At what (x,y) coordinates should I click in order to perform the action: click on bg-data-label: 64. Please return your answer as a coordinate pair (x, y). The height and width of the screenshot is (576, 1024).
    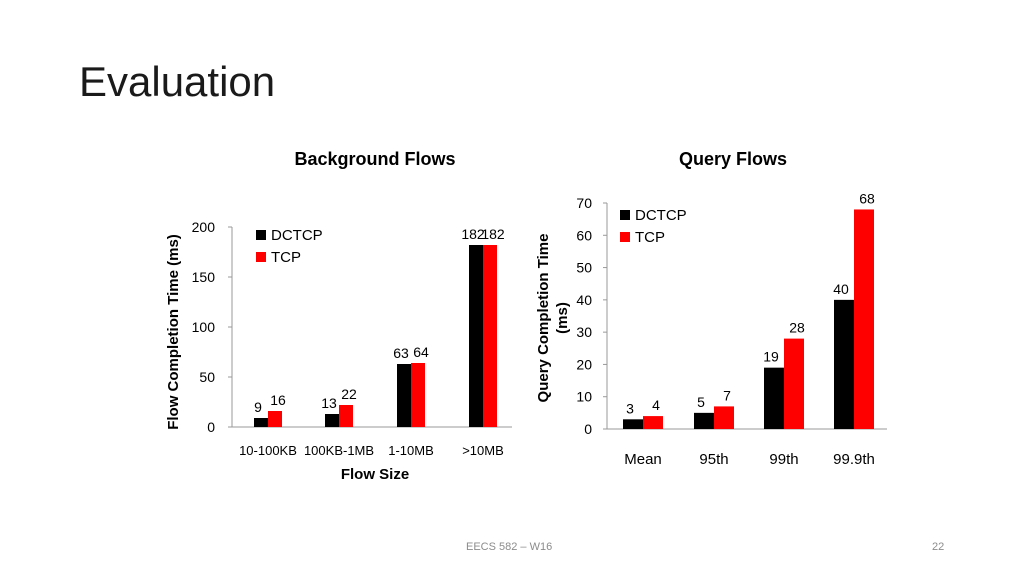
    Looking at the image, I should click on (421, 352).